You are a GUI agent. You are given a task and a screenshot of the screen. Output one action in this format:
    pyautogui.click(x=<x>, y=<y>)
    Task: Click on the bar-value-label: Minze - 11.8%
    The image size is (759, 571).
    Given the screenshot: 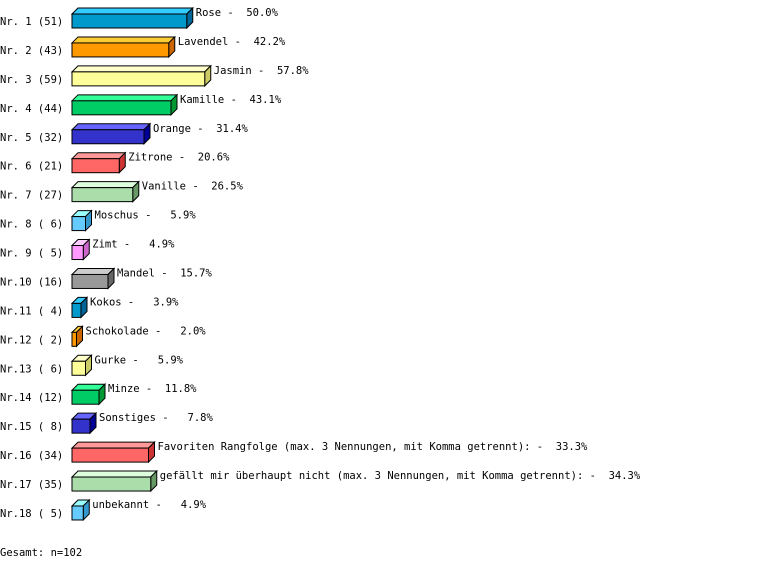 What is the action you would take?
    pyautogui.click(x=152, y=389)
    